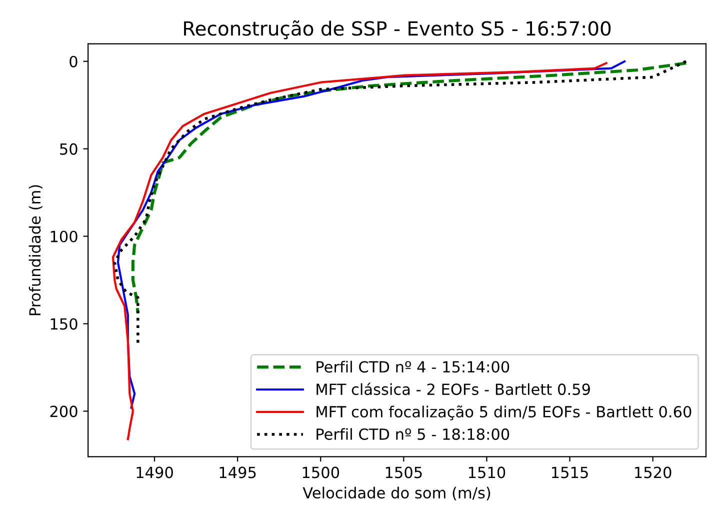 The width and height of the screenshot is (716, 516). I want to click on y-tick-label: 150, so click(64, 324).